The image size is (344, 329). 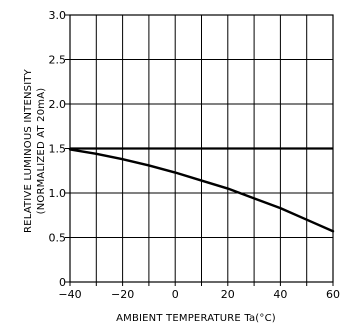 What do you see at coordinates (58, 15) in the screenshot?
I see `y-tick-label: 3.0` at bounding box center [58, 15].